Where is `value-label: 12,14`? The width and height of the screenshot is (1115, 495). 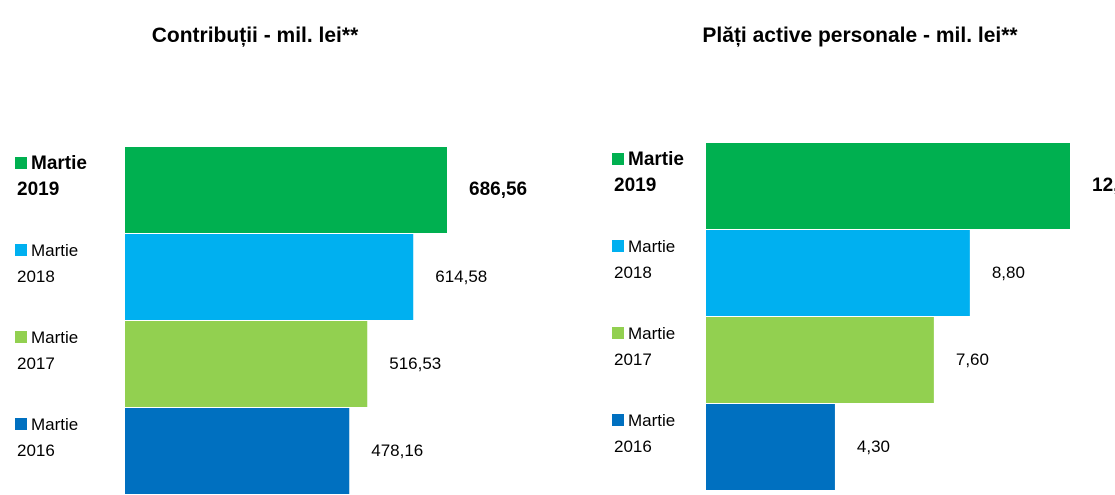
value-label: 12,14 is located at coordinates (1103, 185).